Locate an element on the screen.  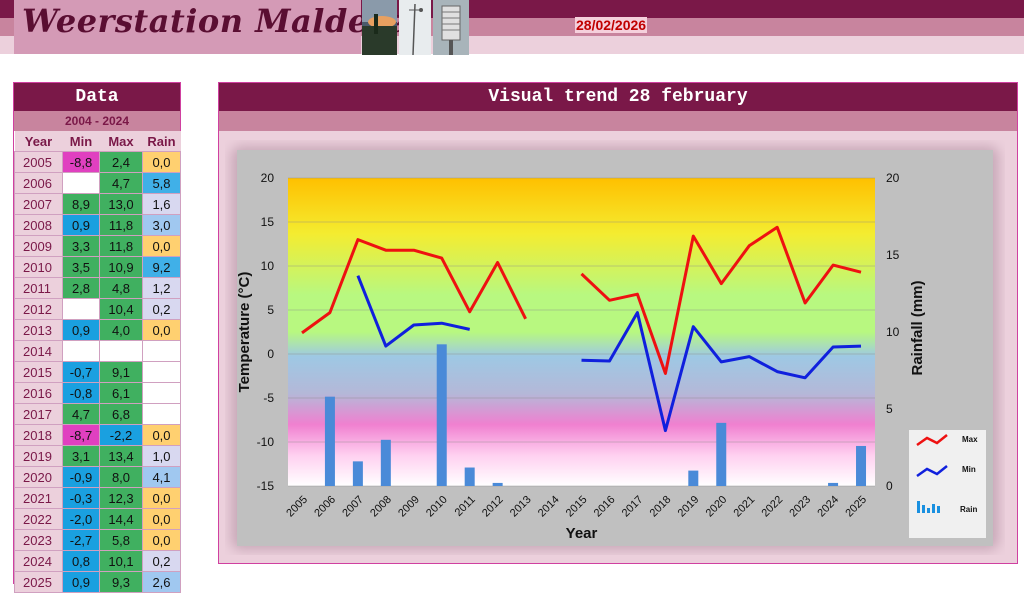
column-header-year: Year is located at coordinates (38, 141).